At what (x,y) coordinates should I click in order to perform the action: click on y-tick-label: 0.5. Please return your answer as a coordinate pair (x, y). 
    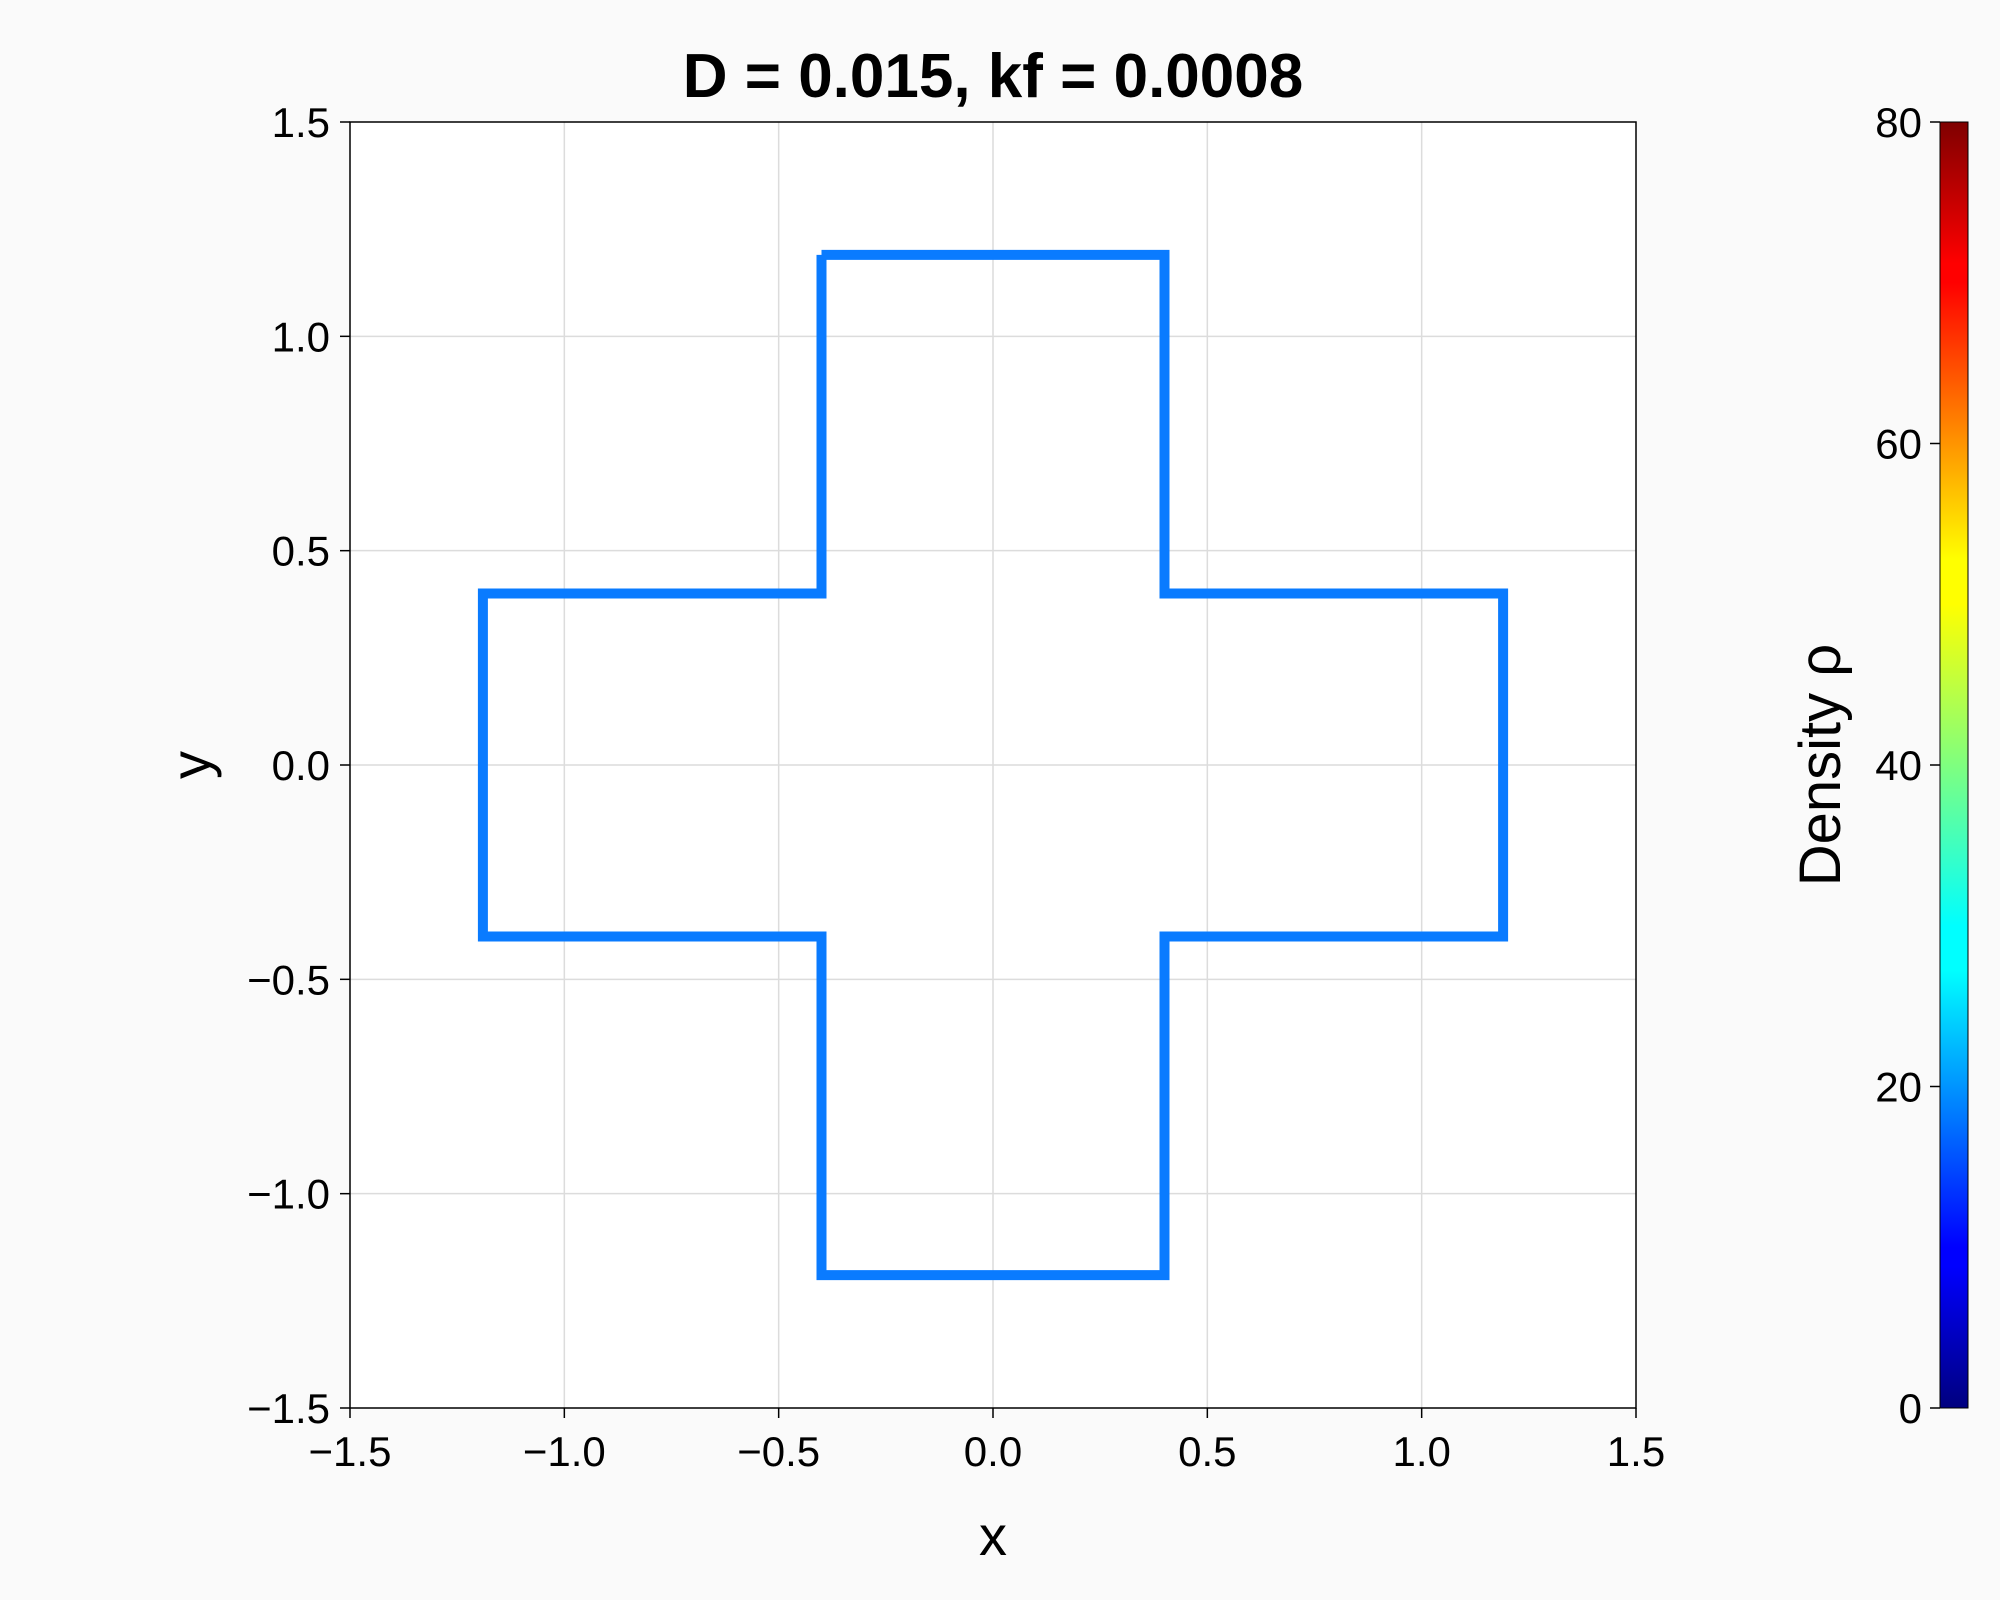
    Looking at the image, I should click on (301, 551).